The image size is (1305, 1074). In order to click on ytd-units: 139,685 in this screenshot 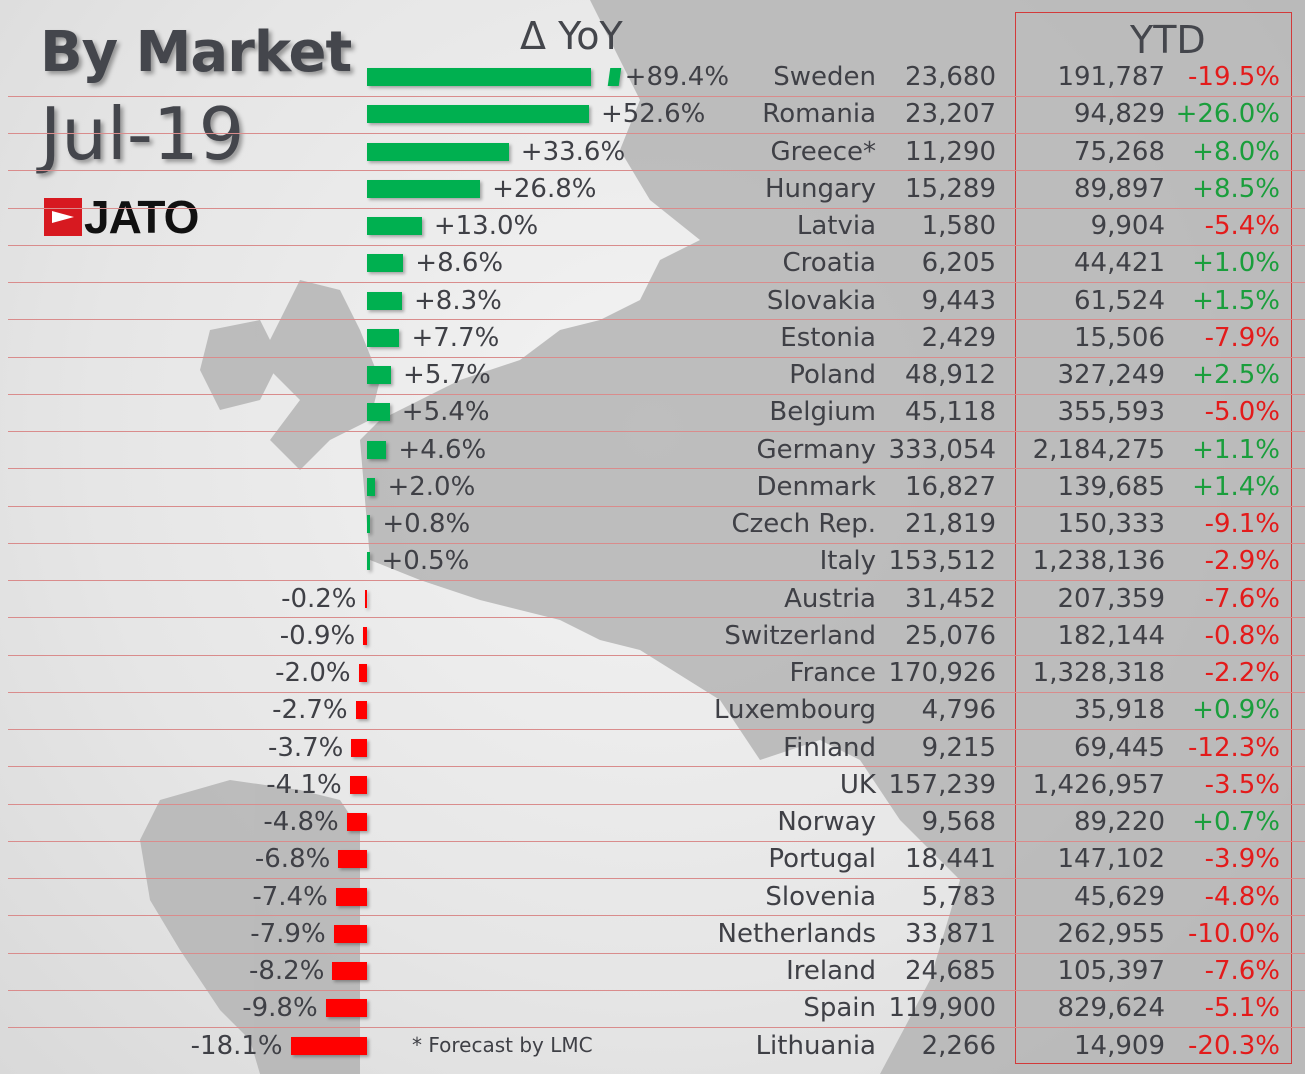, I will do `click(1111, 486)`.